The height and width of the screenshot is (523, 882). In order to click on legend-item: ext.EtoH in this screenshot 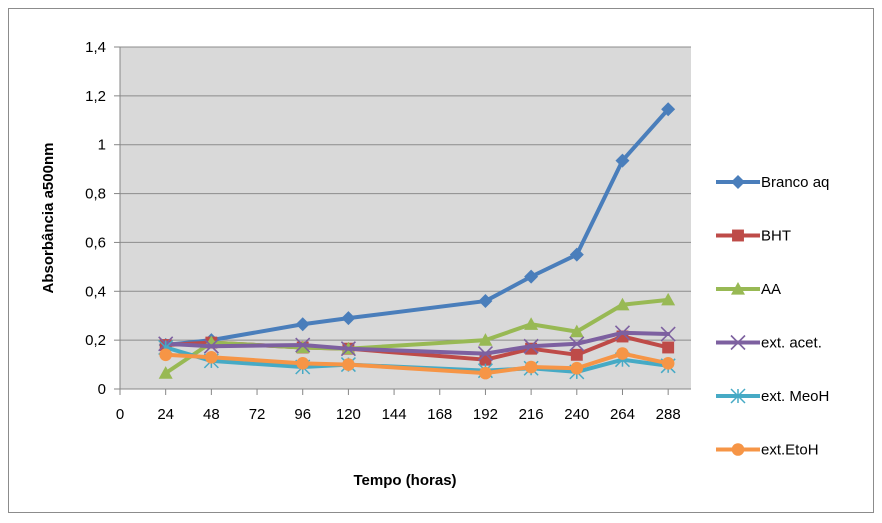, I will do `click(767, 450)`.